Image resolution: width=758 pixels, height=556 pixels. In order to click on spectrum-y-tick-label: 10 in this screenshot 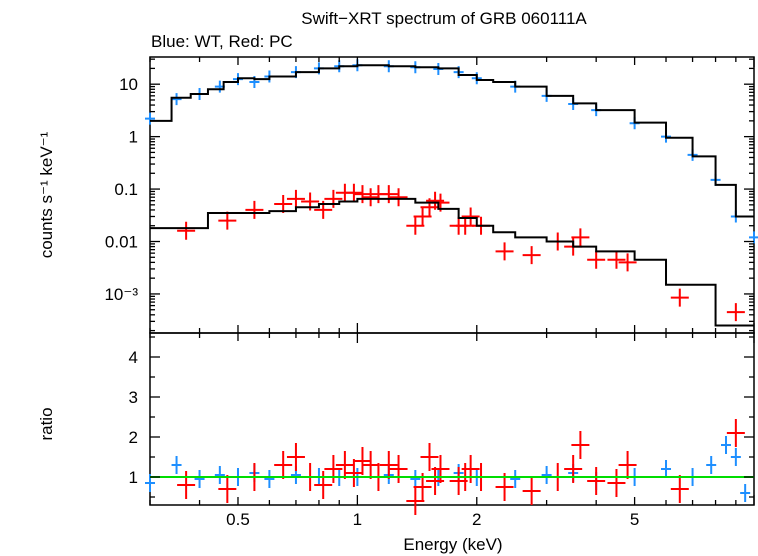, I will do `click(128, 84)`.